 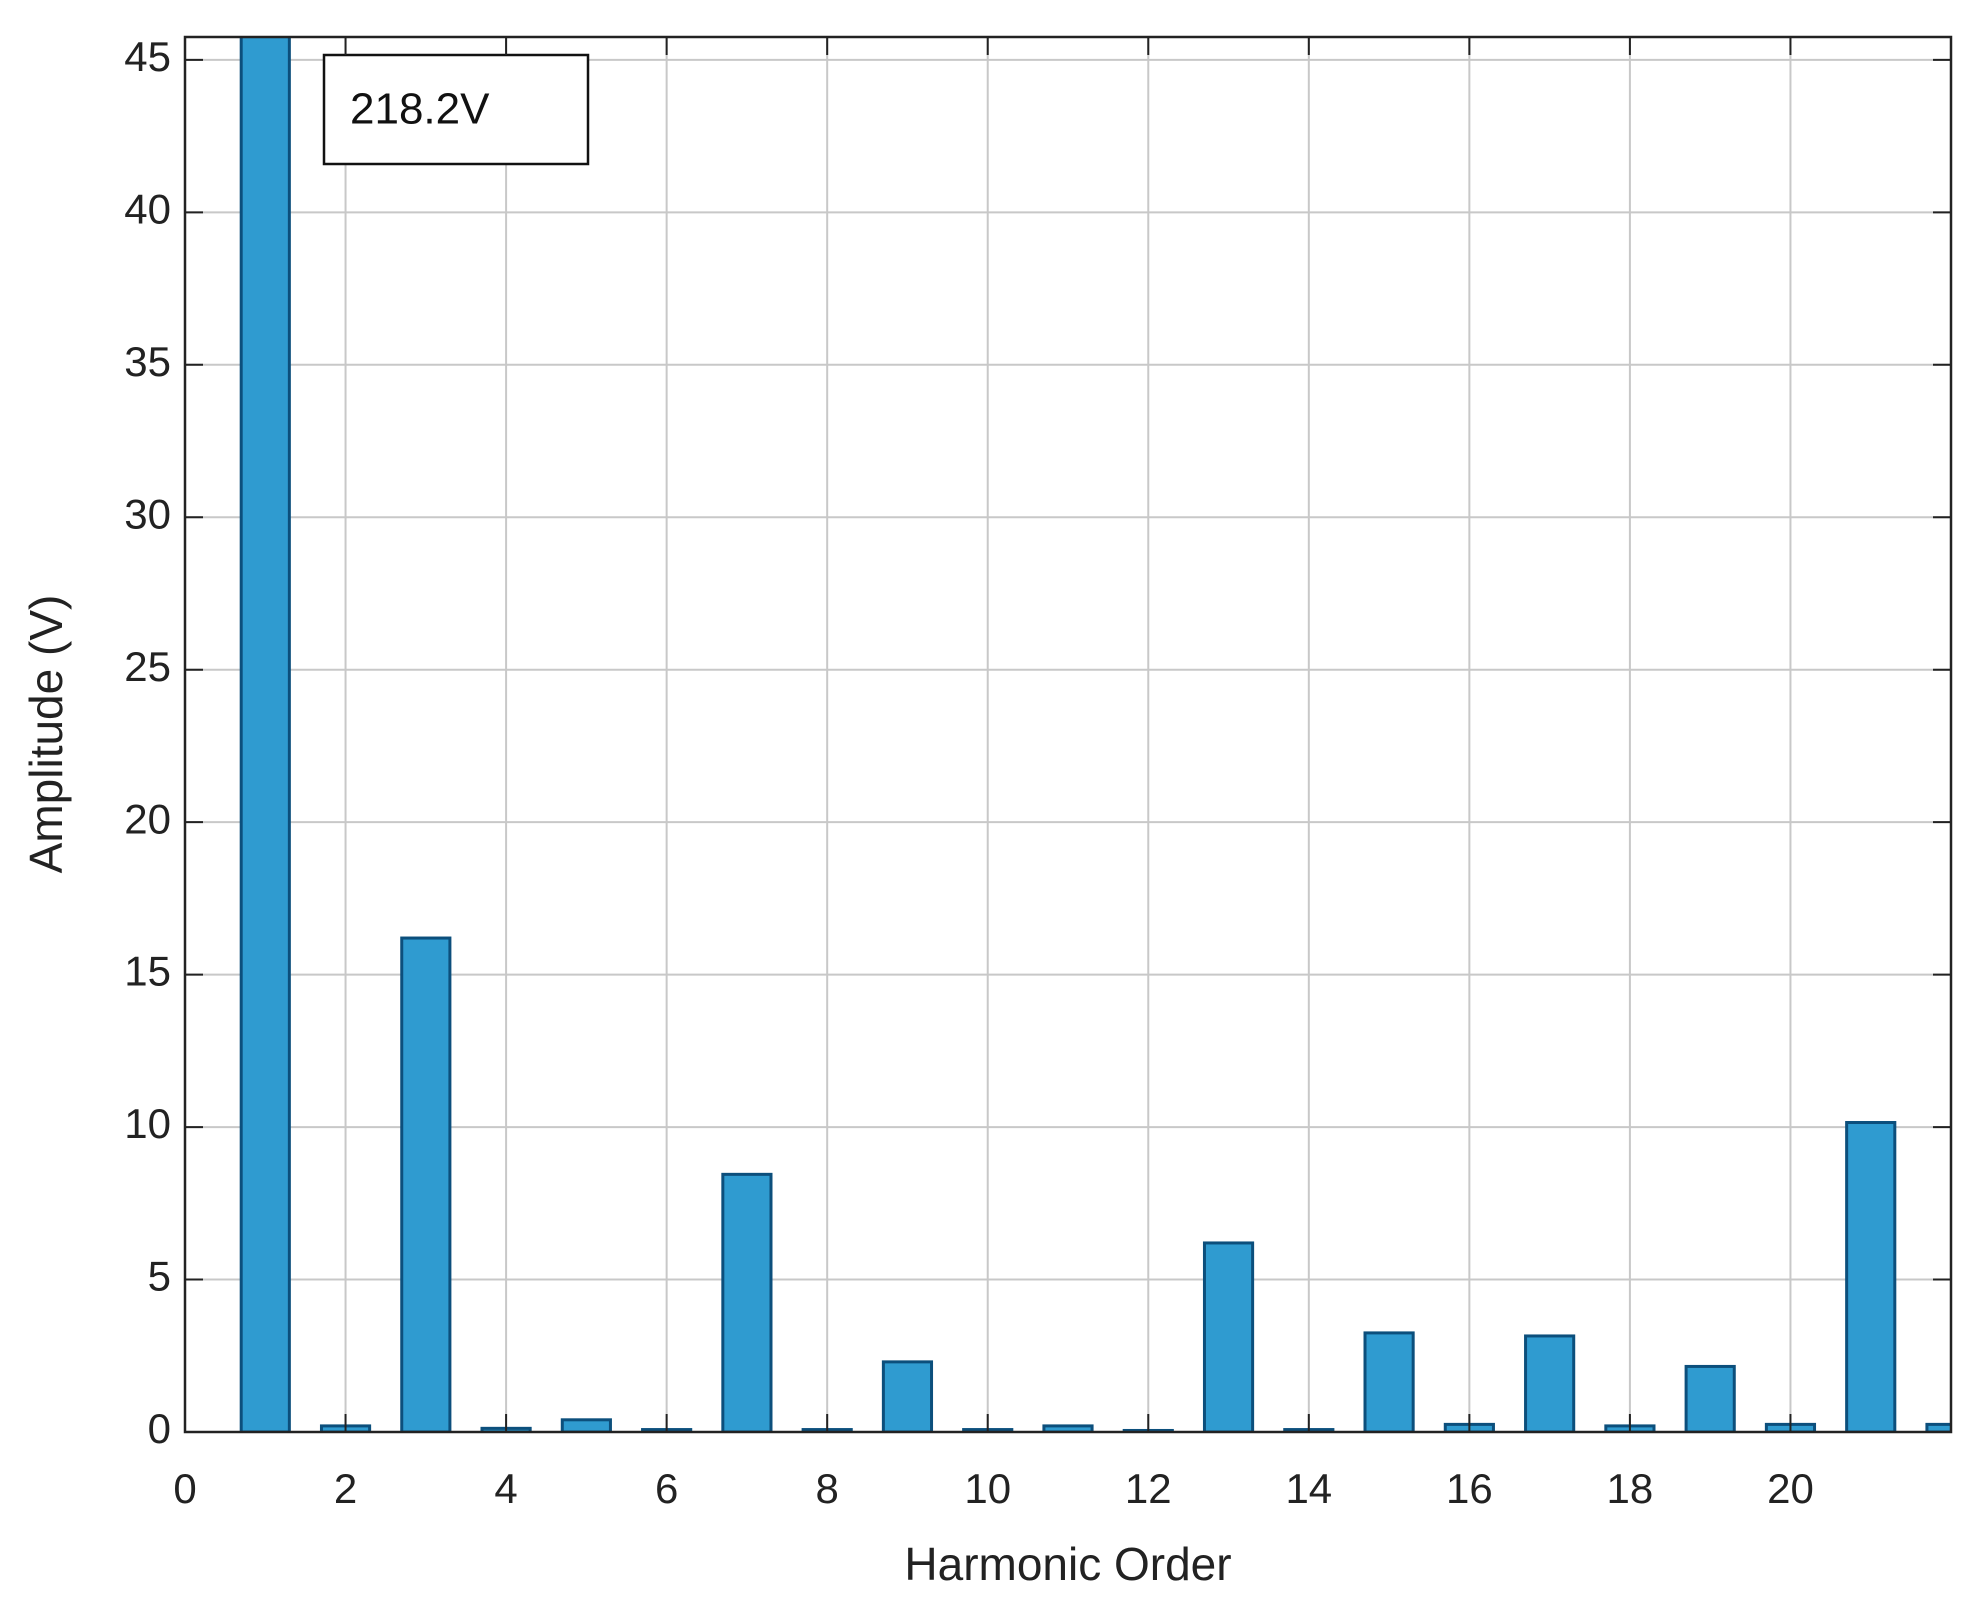 I want to click on y-tick-label: 35, so click(x=147, y=361).